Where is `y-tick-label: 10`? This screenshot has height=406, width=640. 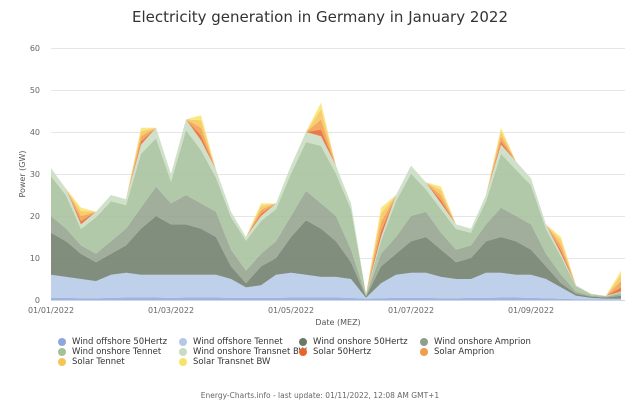 y-tick-label: 10 is located at coordinates (35, 258).